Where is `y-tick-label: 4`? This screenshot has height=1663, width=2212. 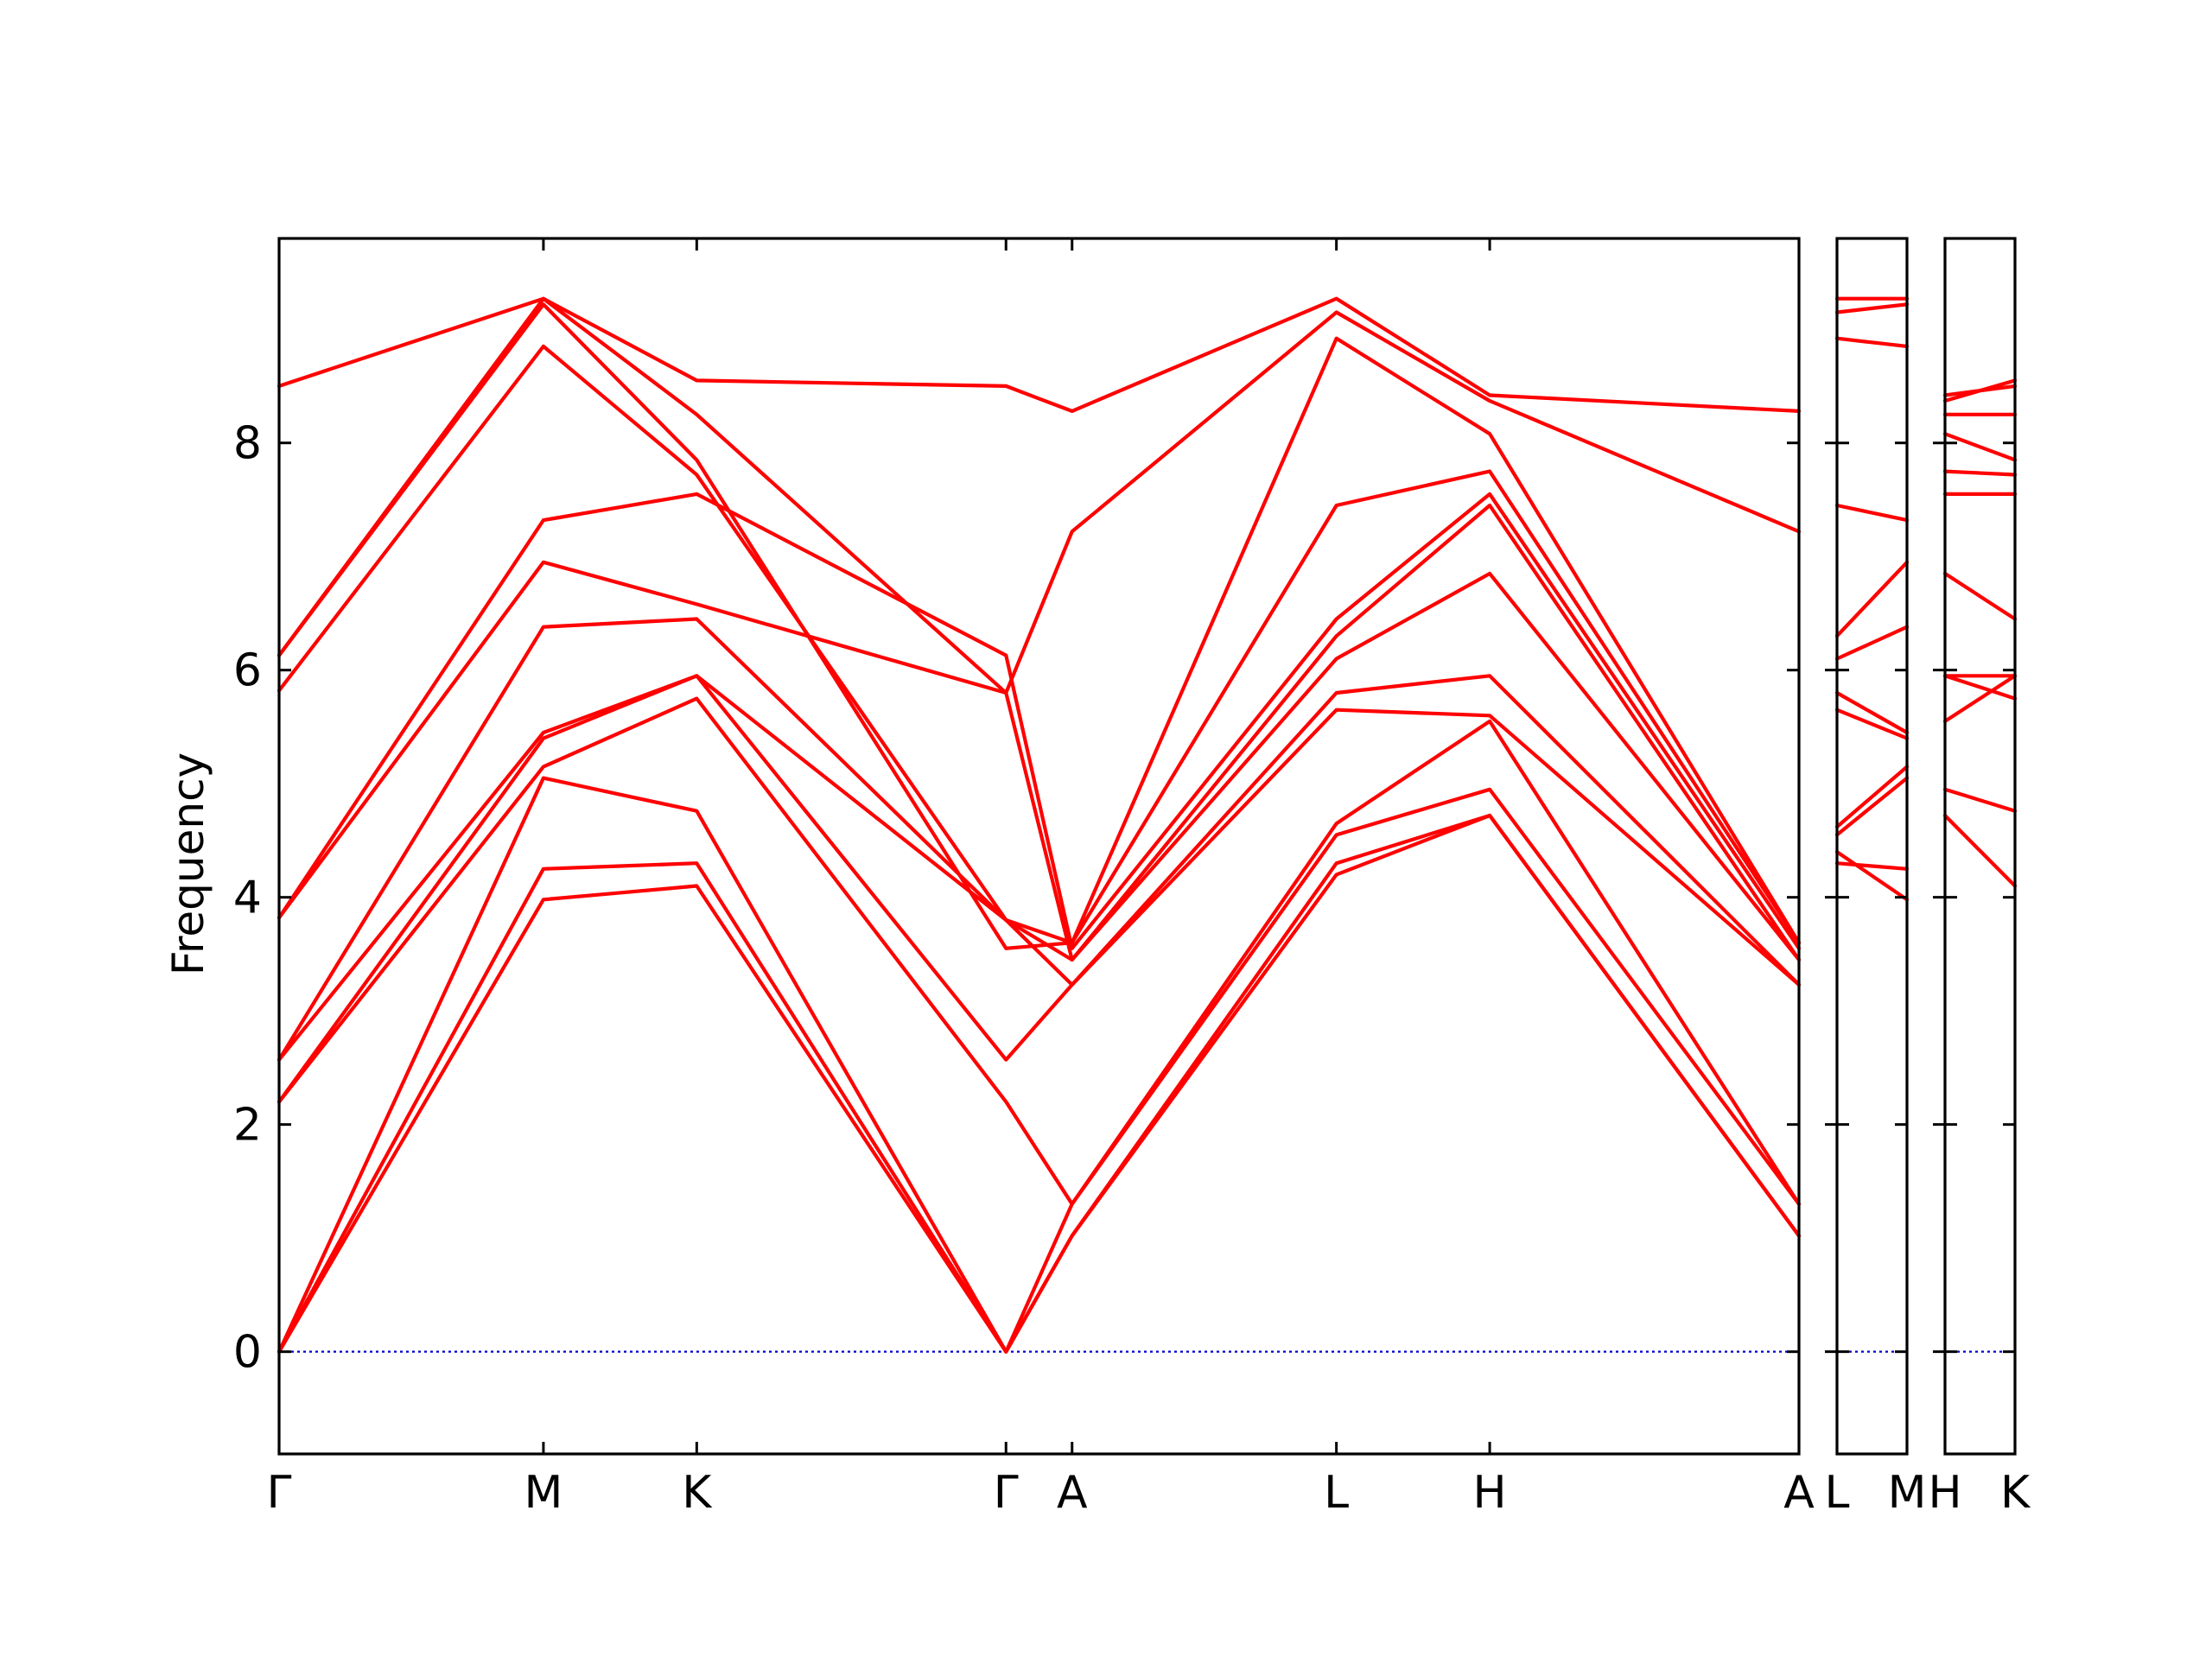 y-tick-label: 4 is located at coordinates (247, 899).